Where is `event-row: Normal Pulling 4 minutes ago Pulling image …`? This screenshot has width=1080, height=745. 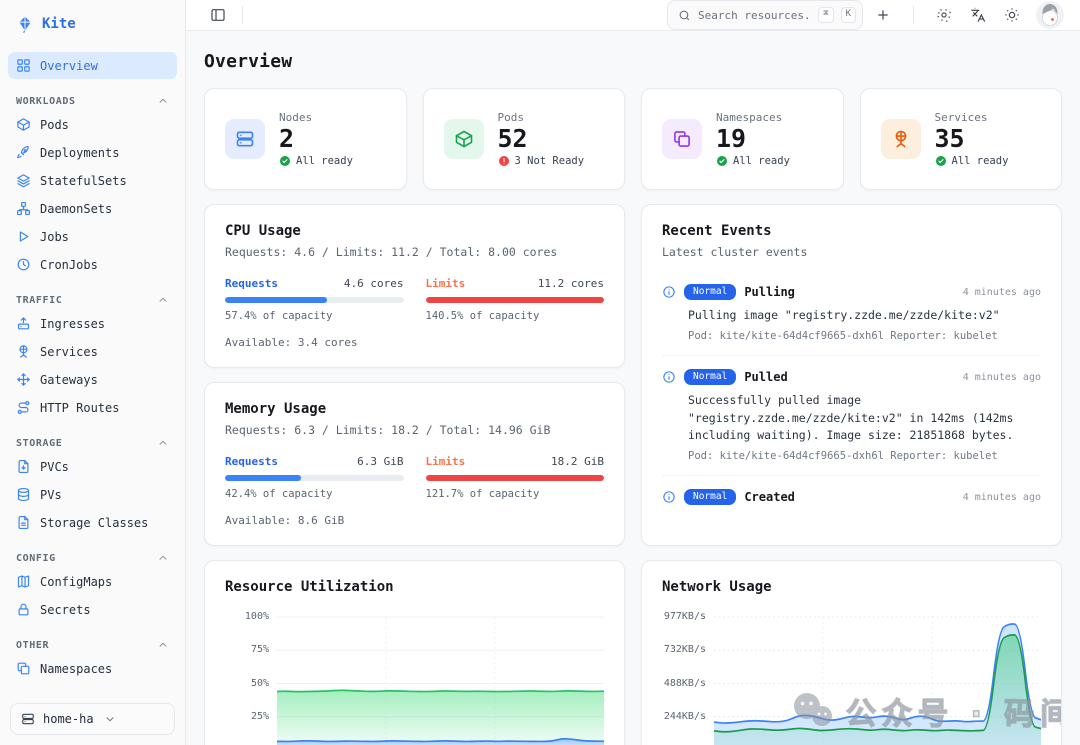
event-row: Normal Pulling 4 minutes ago Pulling image … is located at coordinates (851, 313).